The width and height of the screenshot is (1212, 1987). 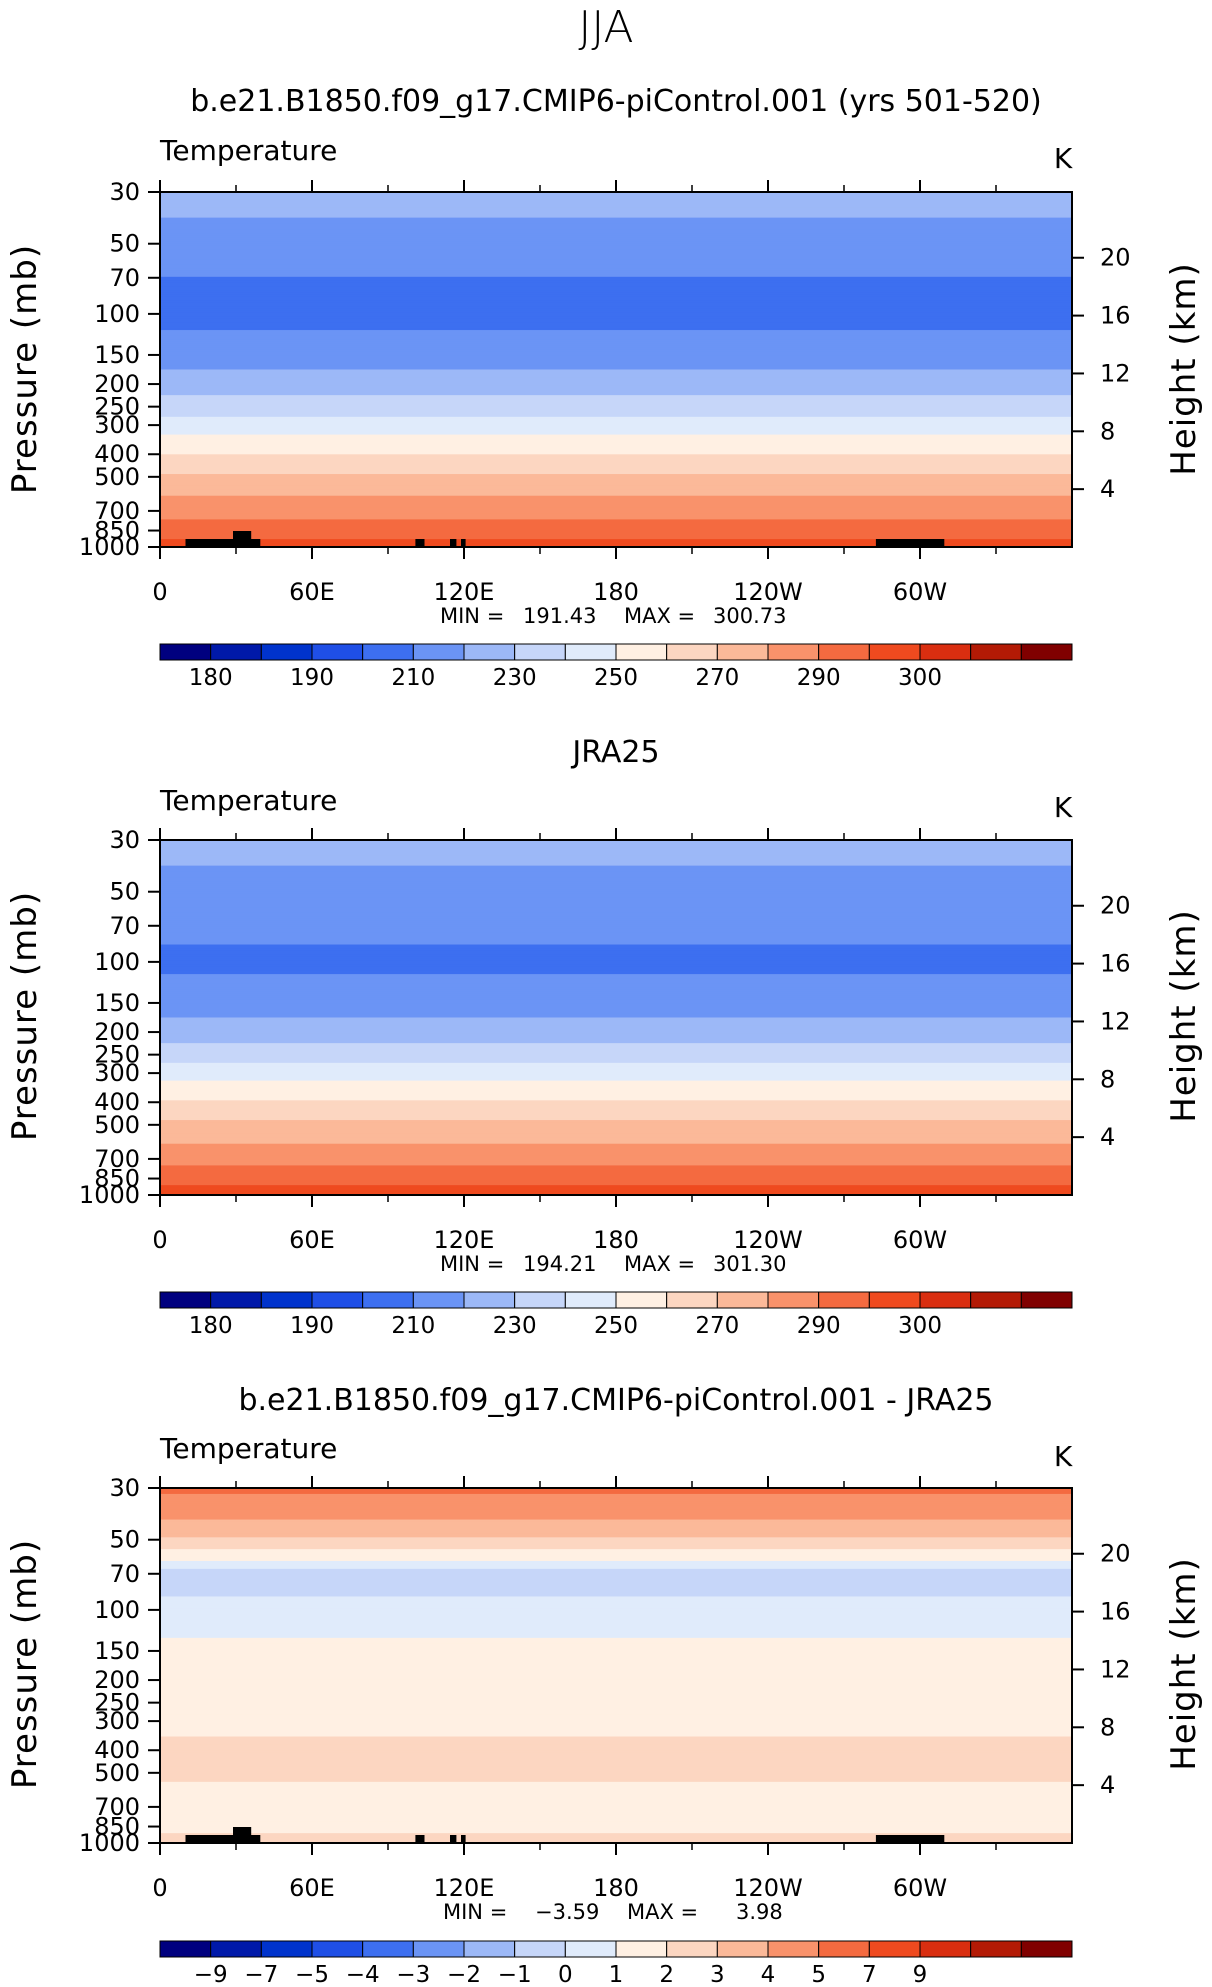 What do you see at coordinates (768, 1888) in the screenshot?
I see `x-tick-label: 120W` at bounding box center [768, 1888].